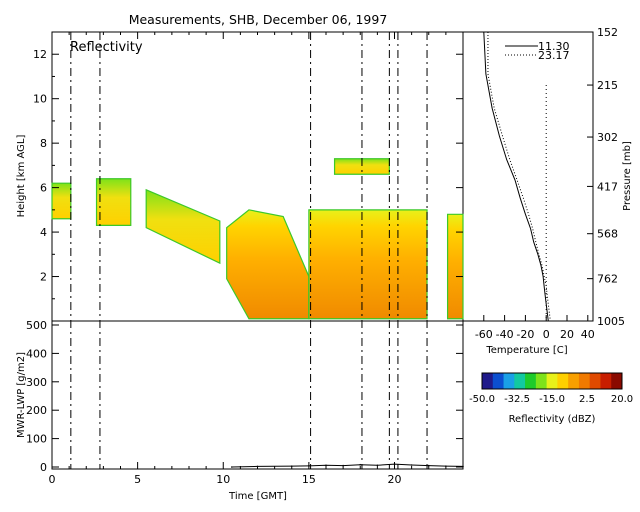  I want to click on temperature-series, so click(517, 176).